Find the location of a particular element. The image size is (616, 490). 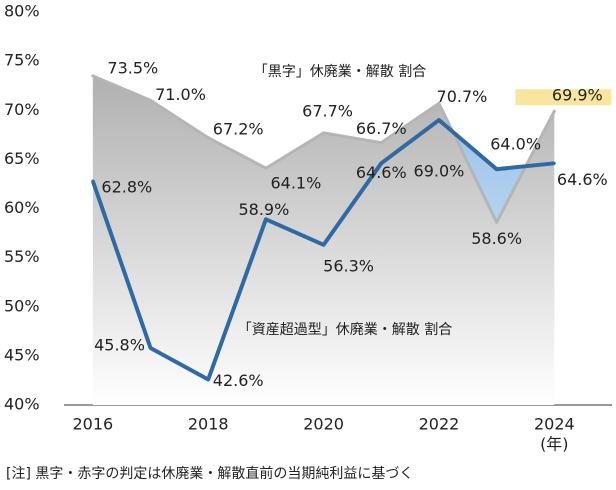

y-tick-label: 40% is located at coordinates (22, 404).